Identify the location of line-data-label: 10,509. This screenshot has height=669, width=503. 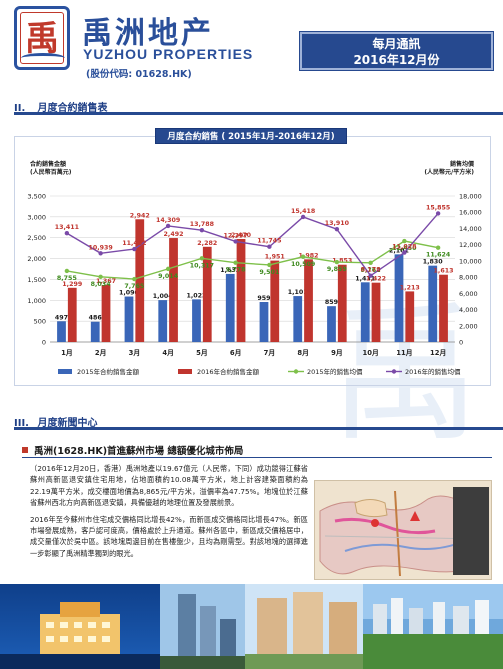
(303, 264).